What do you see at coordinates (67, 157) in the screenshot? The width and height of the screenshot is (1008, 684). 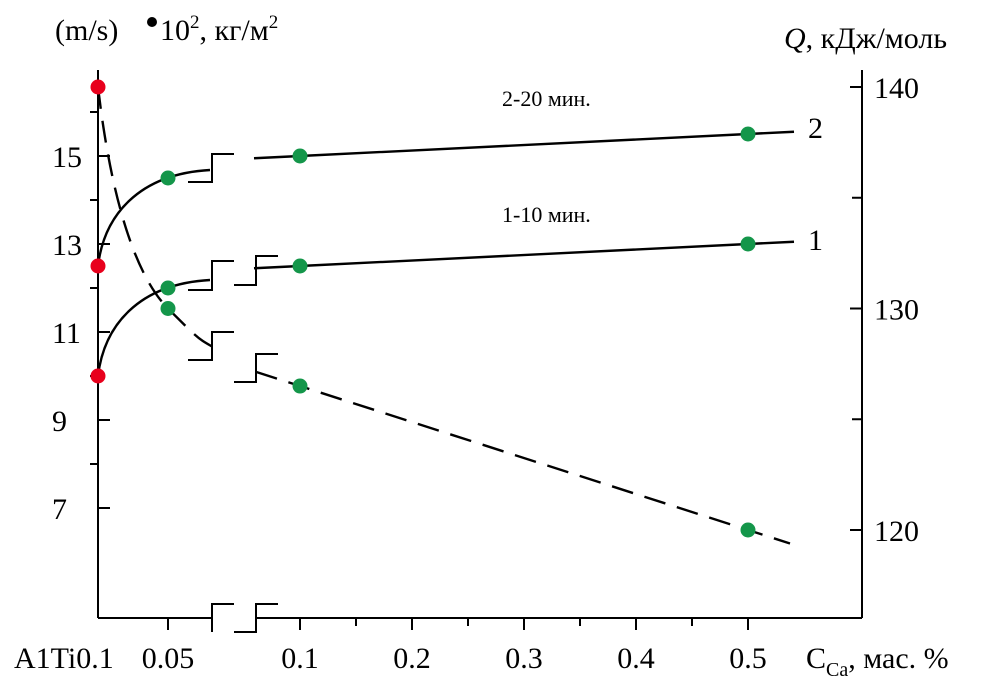 I see `left-tick-label: 15` at bounding box center [67, 157].